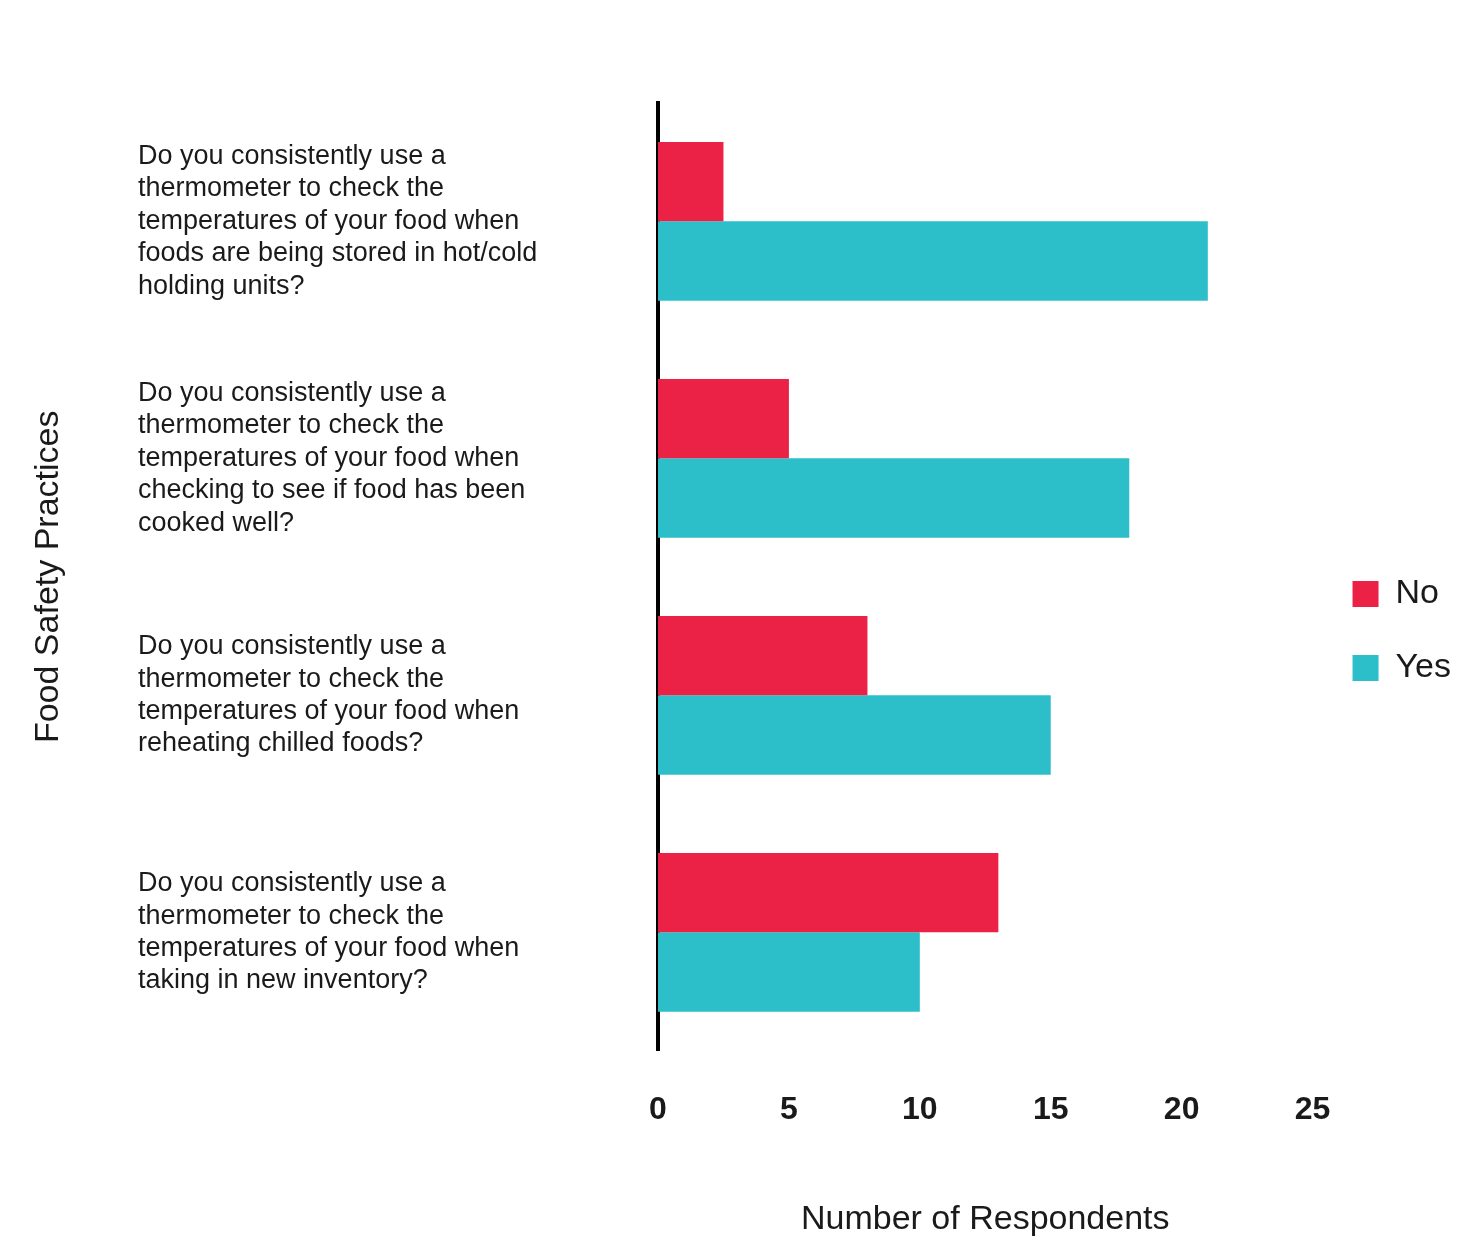  What do you see at coordinates (985, 1216) in the screenshot?
I see `x-axis-title: Number of Respondents` at bounding box center [985, 1216].